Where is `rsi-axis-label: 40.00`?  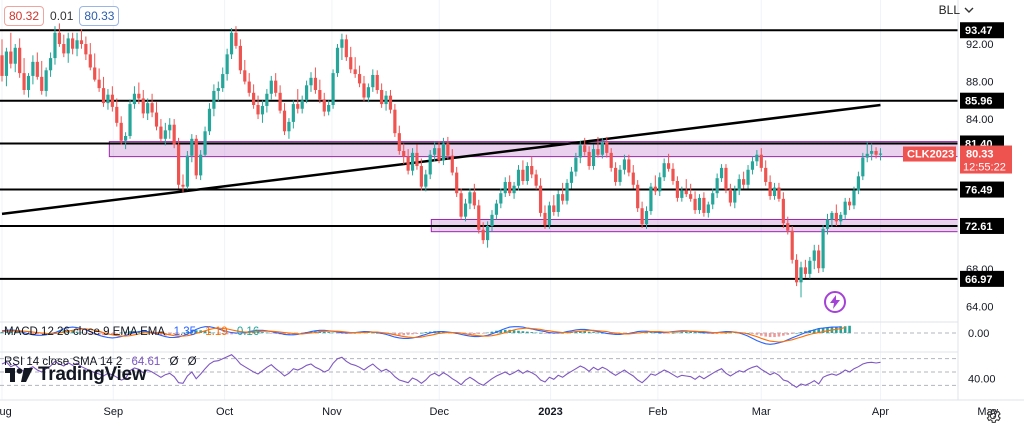 rsi-axis-label: 40.00 is located at coordinates (982, 380).